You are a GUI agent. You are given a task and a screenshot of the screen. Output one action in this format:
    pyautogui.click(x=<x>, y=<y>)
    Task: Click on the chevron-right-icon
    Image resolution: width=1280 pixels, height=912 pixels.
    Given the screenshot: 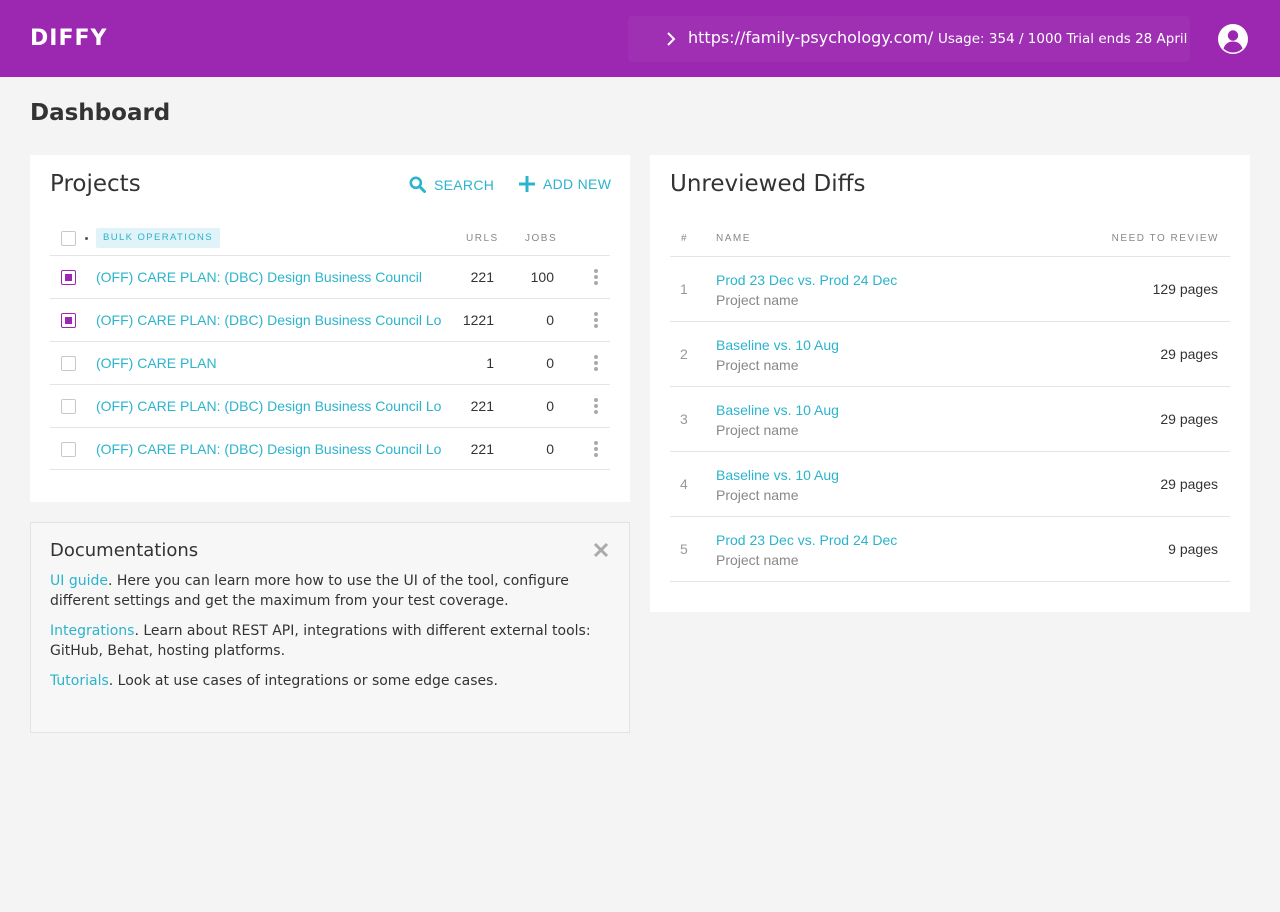 What is the action you would take?
    pyautogui.click(x=671, y=39)
    